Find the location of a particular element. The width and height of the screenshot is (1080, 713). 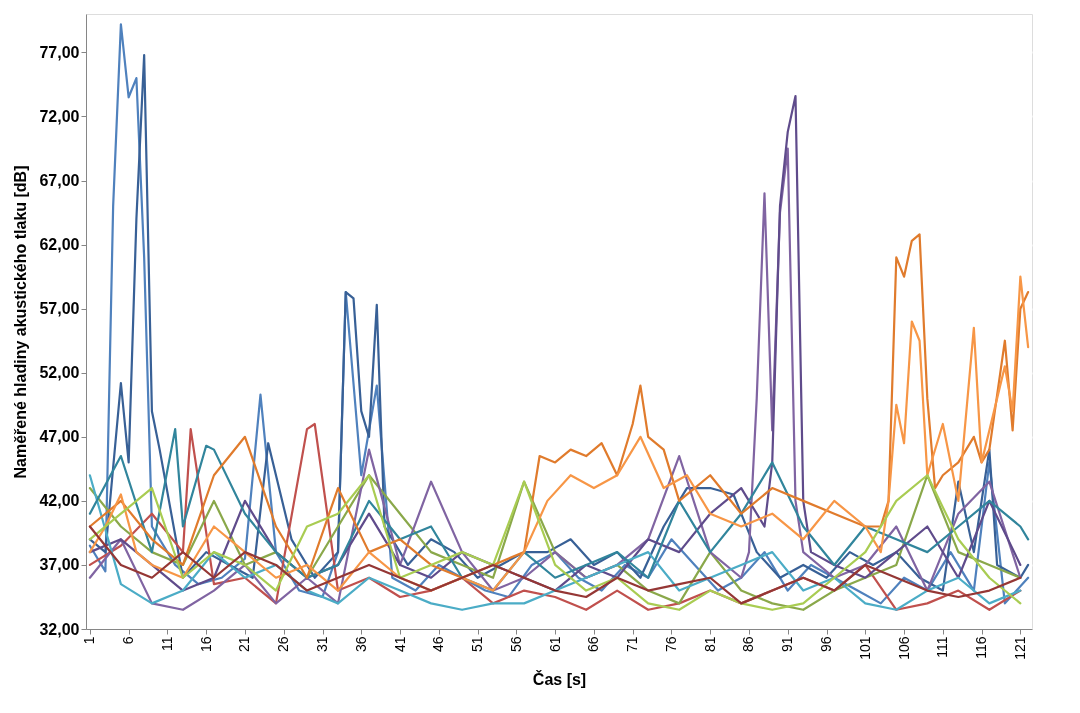

y-tick-label: 72,00 is located at coordinates (59, 116).